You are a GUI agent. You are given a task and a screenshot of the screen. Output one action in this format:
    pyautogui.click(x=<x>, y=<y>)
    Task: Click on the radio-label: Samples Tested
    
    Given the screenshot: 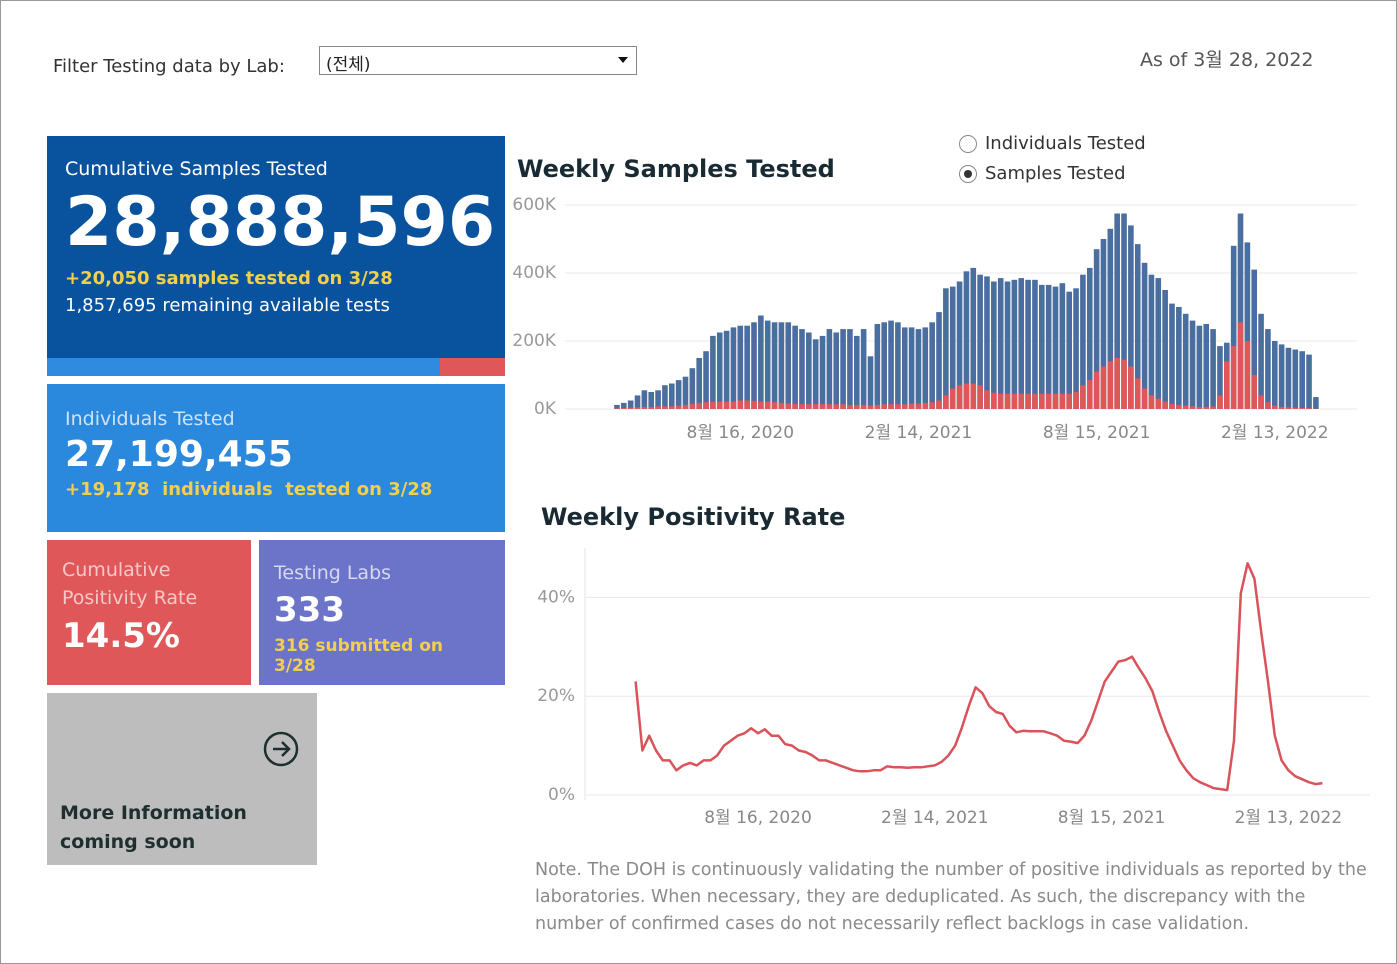 What is the action you would take?
    pyautogui.click(x=1055, y=173)
    